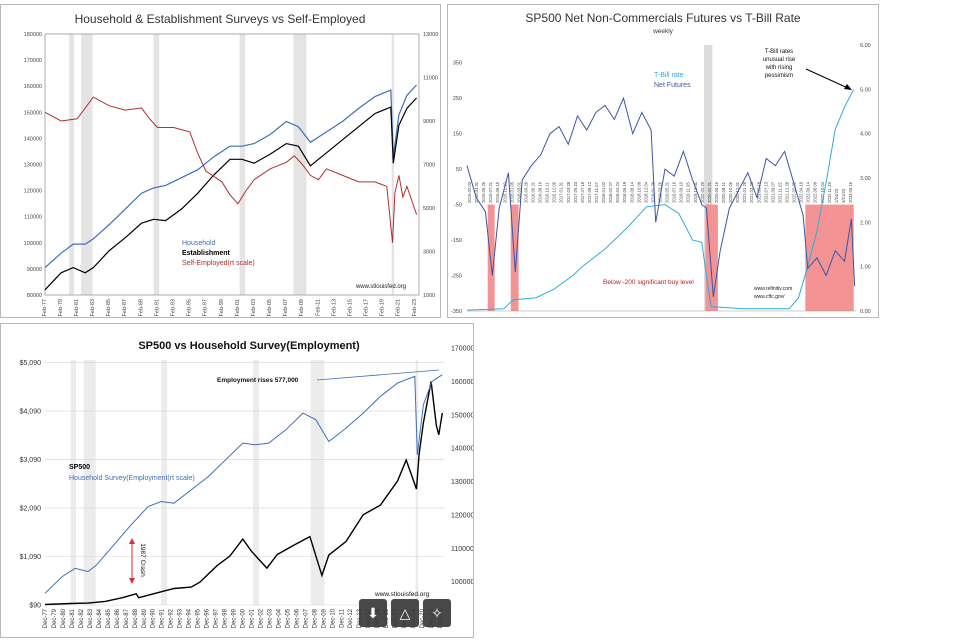 This screenshot has height=642, width=977. I want to click on right-tick-label: 110000, so click(462, 549).